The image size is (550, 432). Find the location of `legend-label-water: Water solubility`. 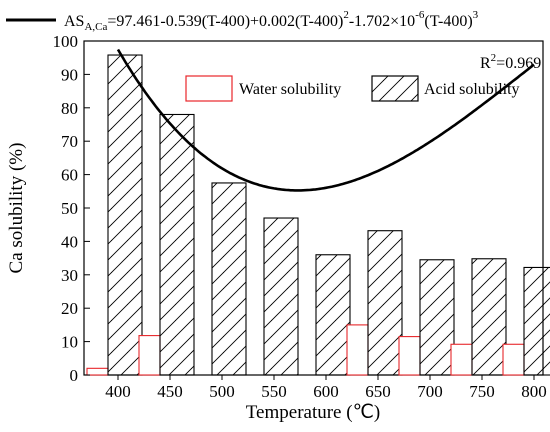

legend-label-water: Water solubility is located at coordinates (290, 89).